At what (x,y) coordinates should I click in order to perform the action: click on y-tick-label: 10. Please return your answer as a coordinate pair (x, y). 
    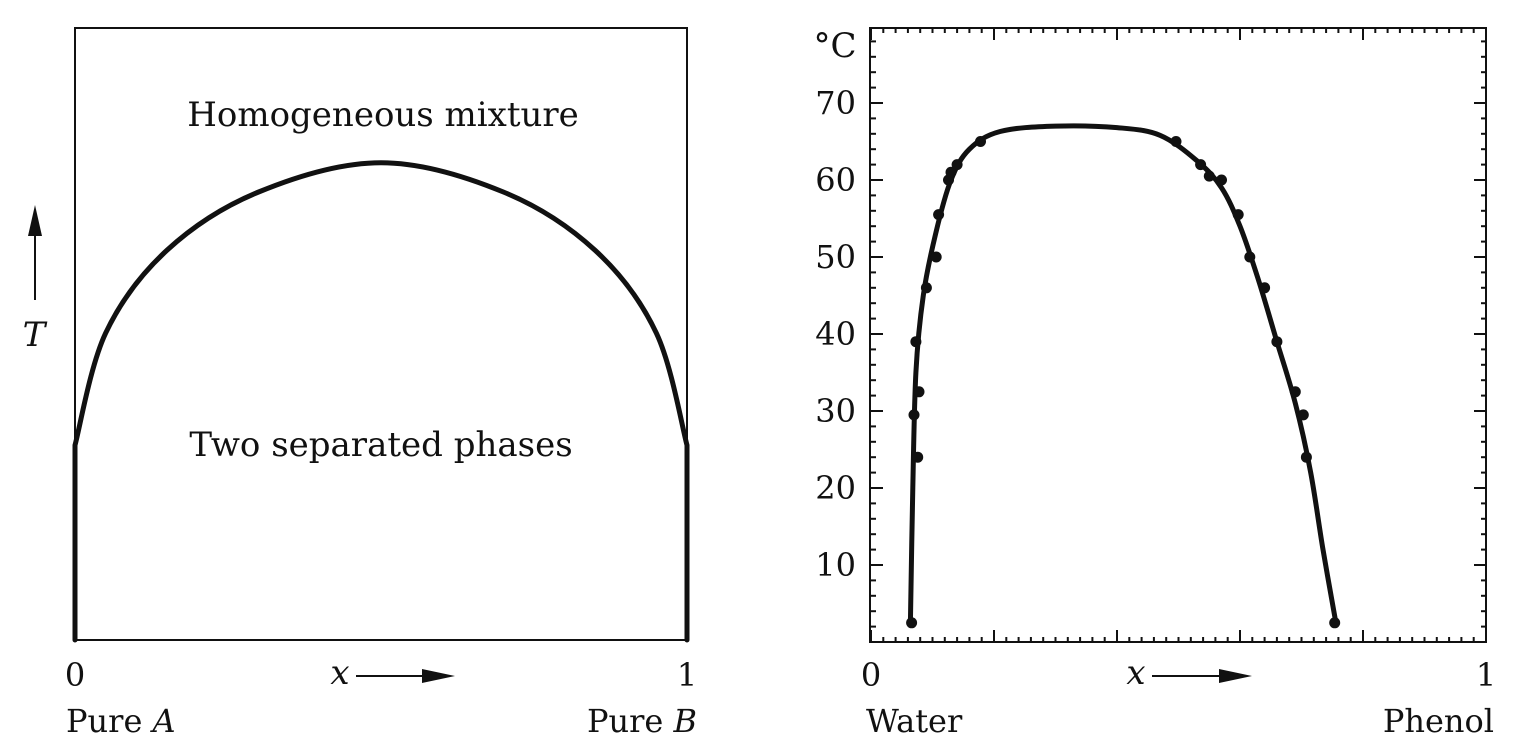
    Looking at the image, I should click on (835, 565).